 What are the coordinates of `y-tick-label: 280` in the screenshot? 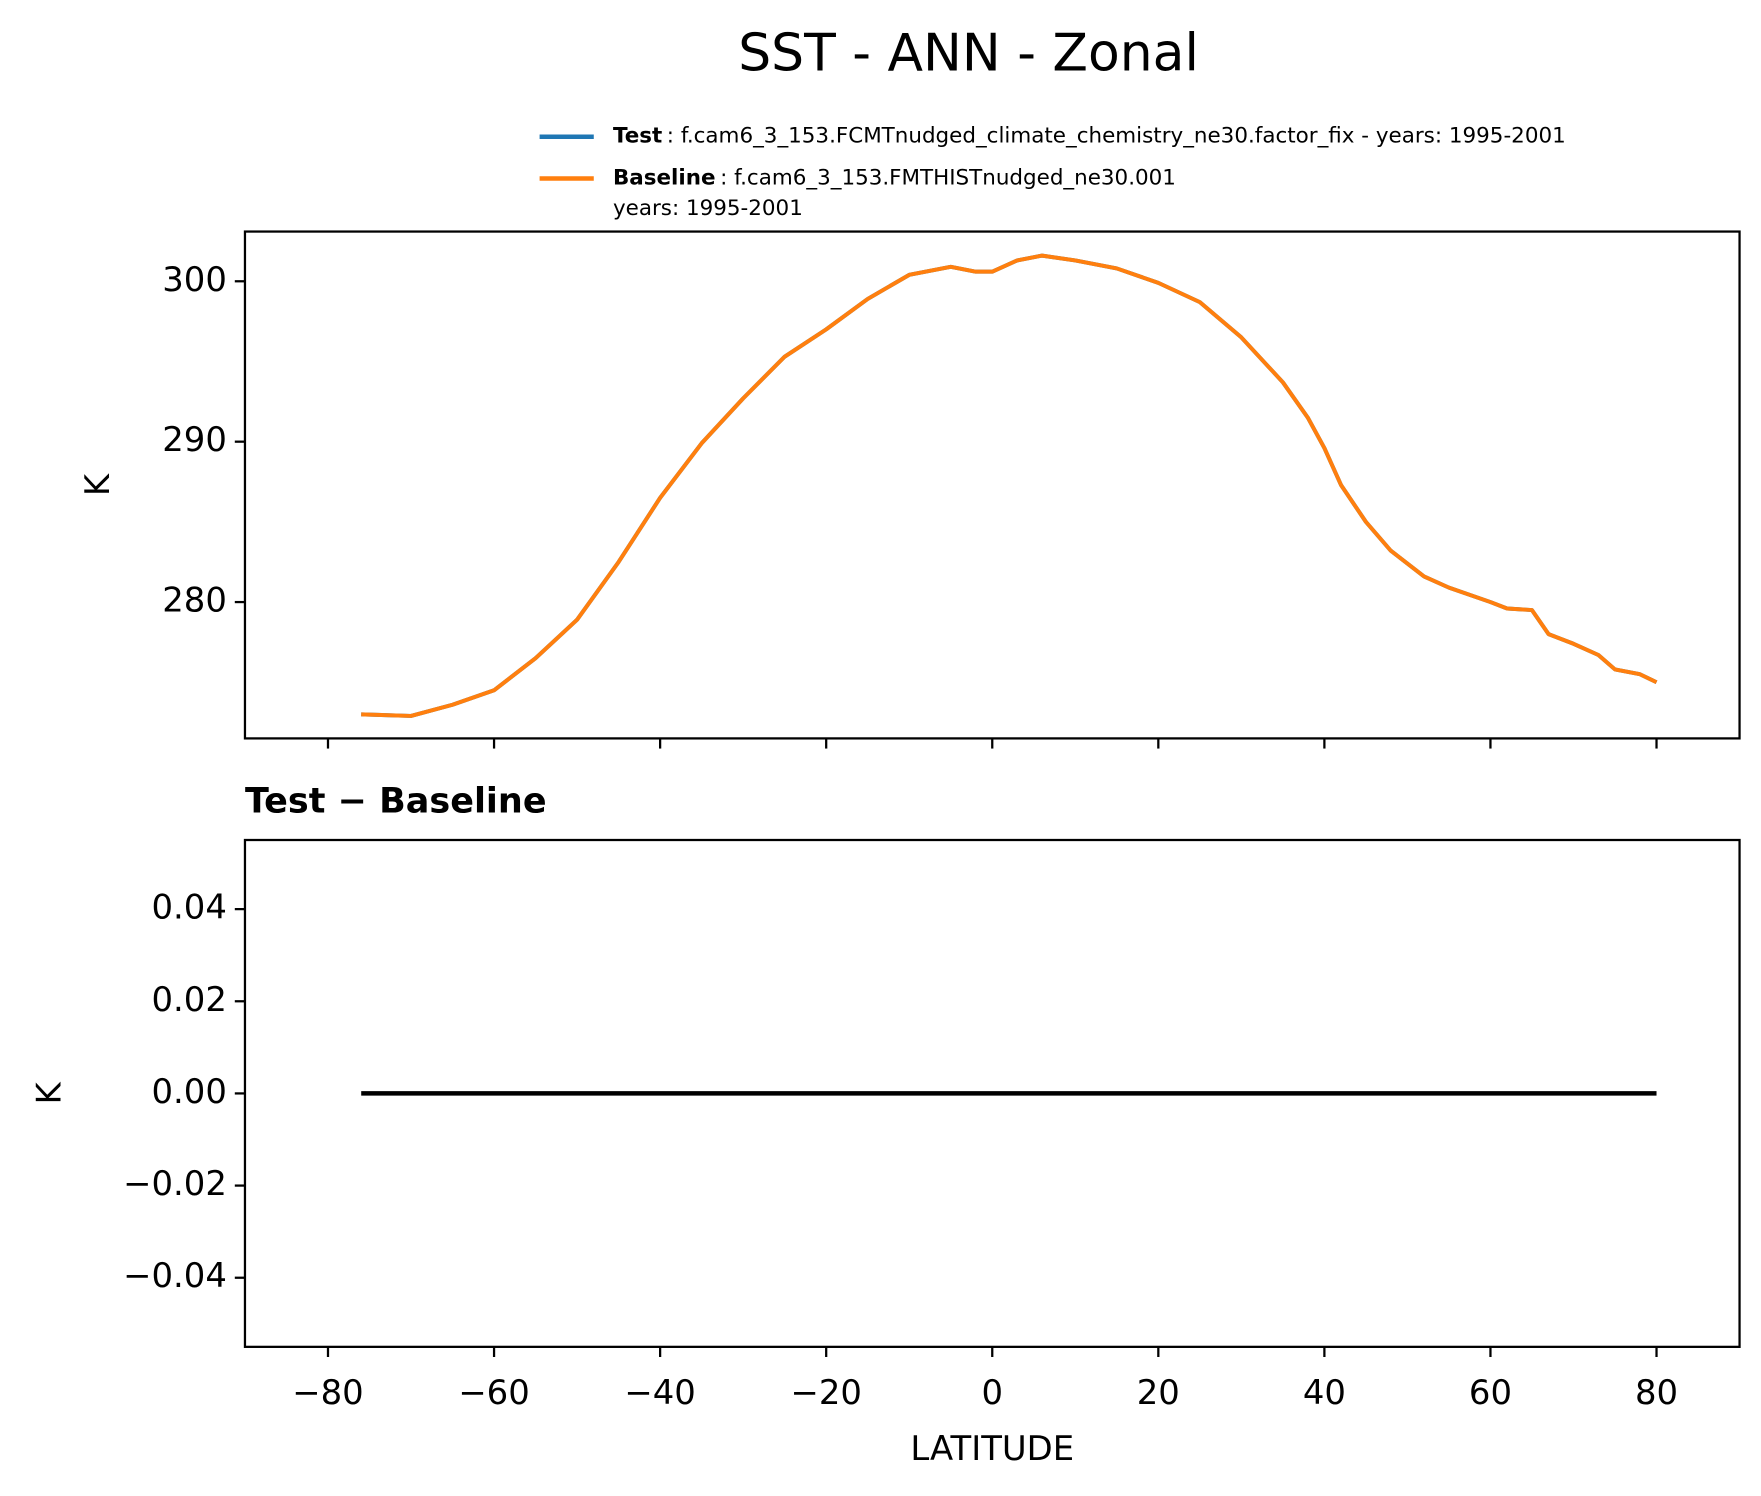 It's located at (194, 600).